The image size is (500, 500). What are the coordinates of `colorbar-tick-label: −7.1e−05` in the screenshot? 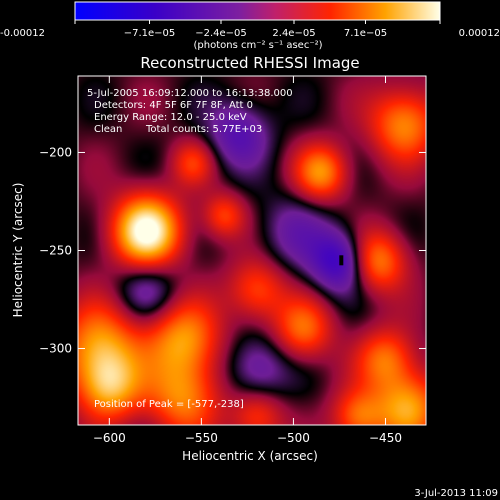 It's located at (150, 33).